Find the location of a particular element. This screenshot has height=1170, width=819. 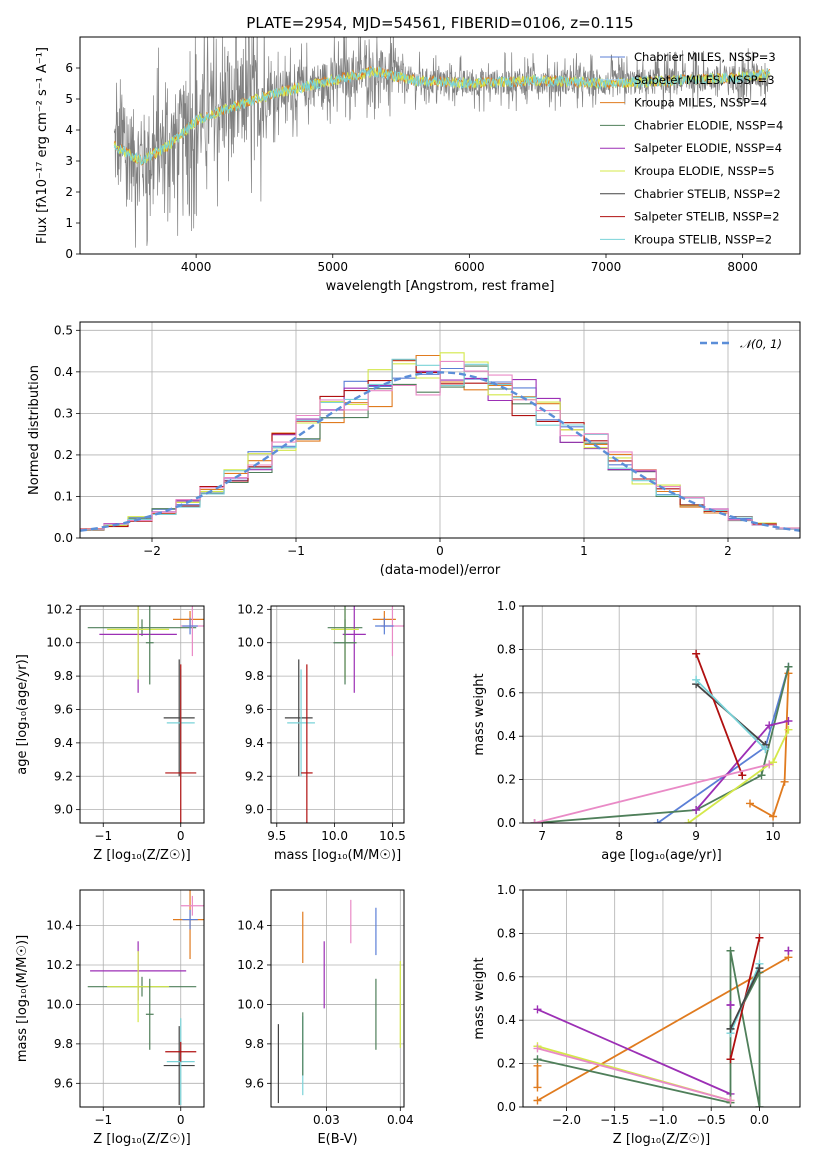

histogram-step is located at coordinates (440, 445).